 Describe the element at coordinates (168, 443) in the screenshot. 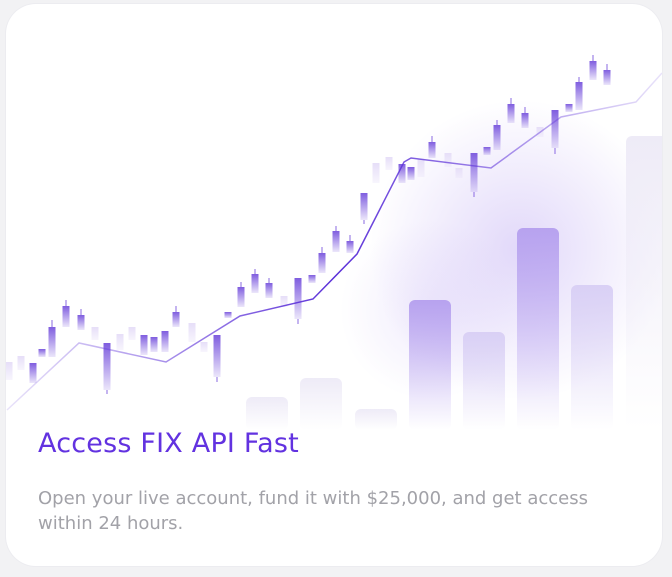

I see `card-title: Access FIX API Fast` at that location.